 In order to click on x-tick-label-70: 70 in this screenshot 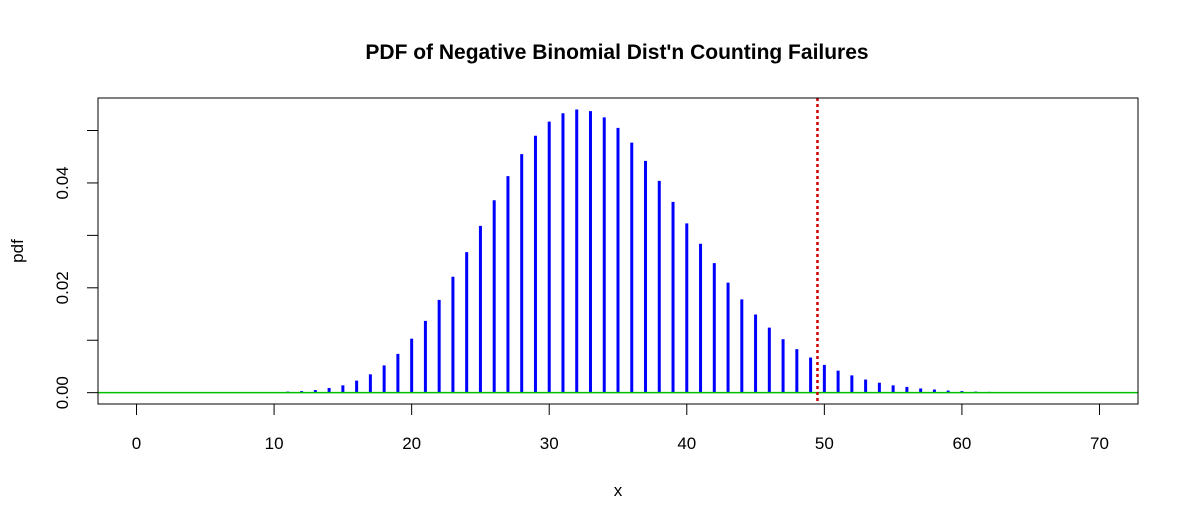, I will do `click(1099, 443)`.